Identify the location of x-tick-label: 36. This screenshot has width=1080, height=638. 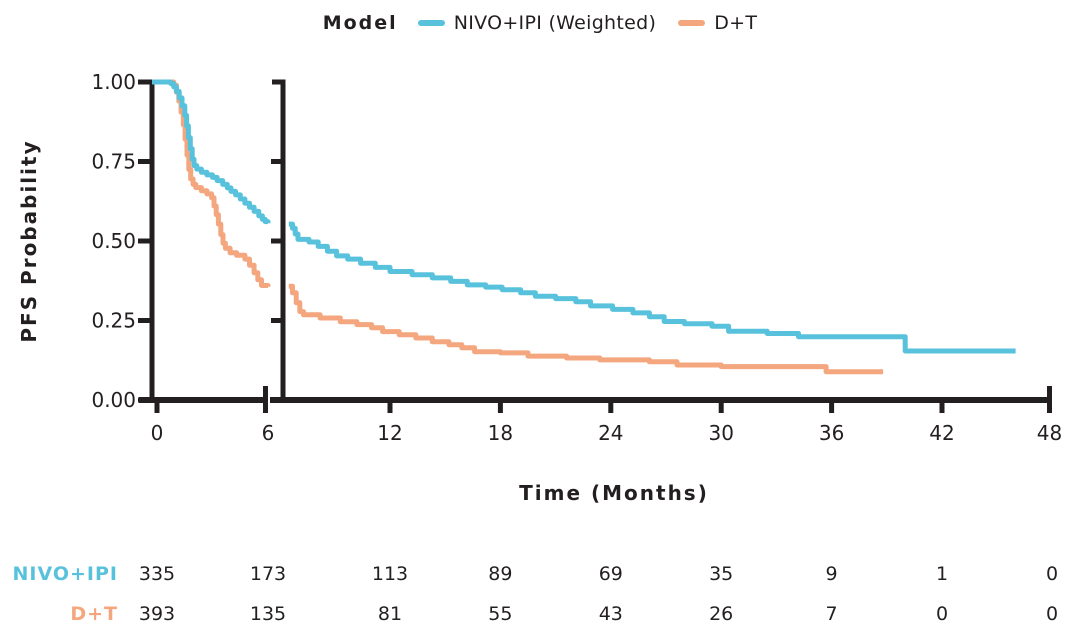
(831, 433).